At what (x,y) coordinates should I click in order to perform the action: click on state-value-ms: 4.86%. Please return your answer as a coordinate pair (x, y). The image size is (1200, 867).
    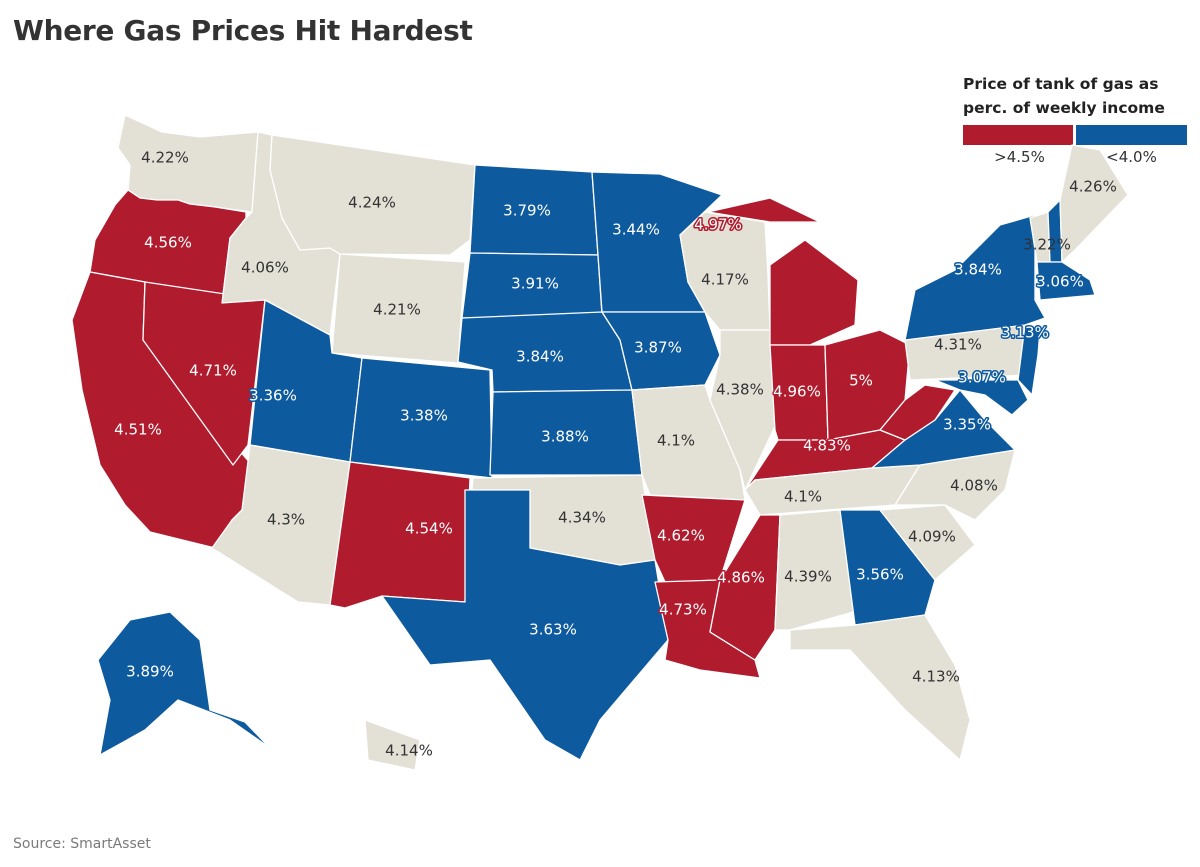
    Looking at the image, I should click on (741, 578).